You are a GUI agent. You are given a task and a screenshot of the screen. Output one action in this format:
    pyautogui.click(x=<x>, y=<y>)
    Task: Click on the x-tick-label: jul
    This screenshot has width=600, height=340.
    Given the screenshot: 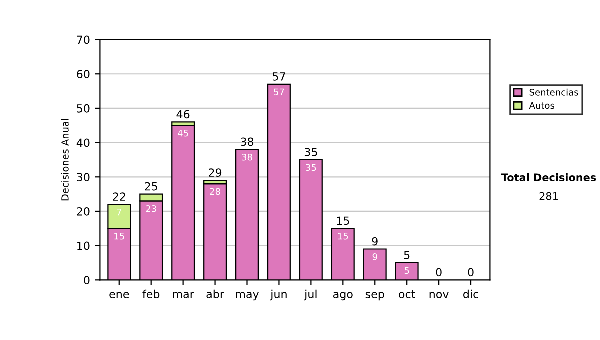 What is the action you would take?
    pyautogui.click(x=310, y=295)
    